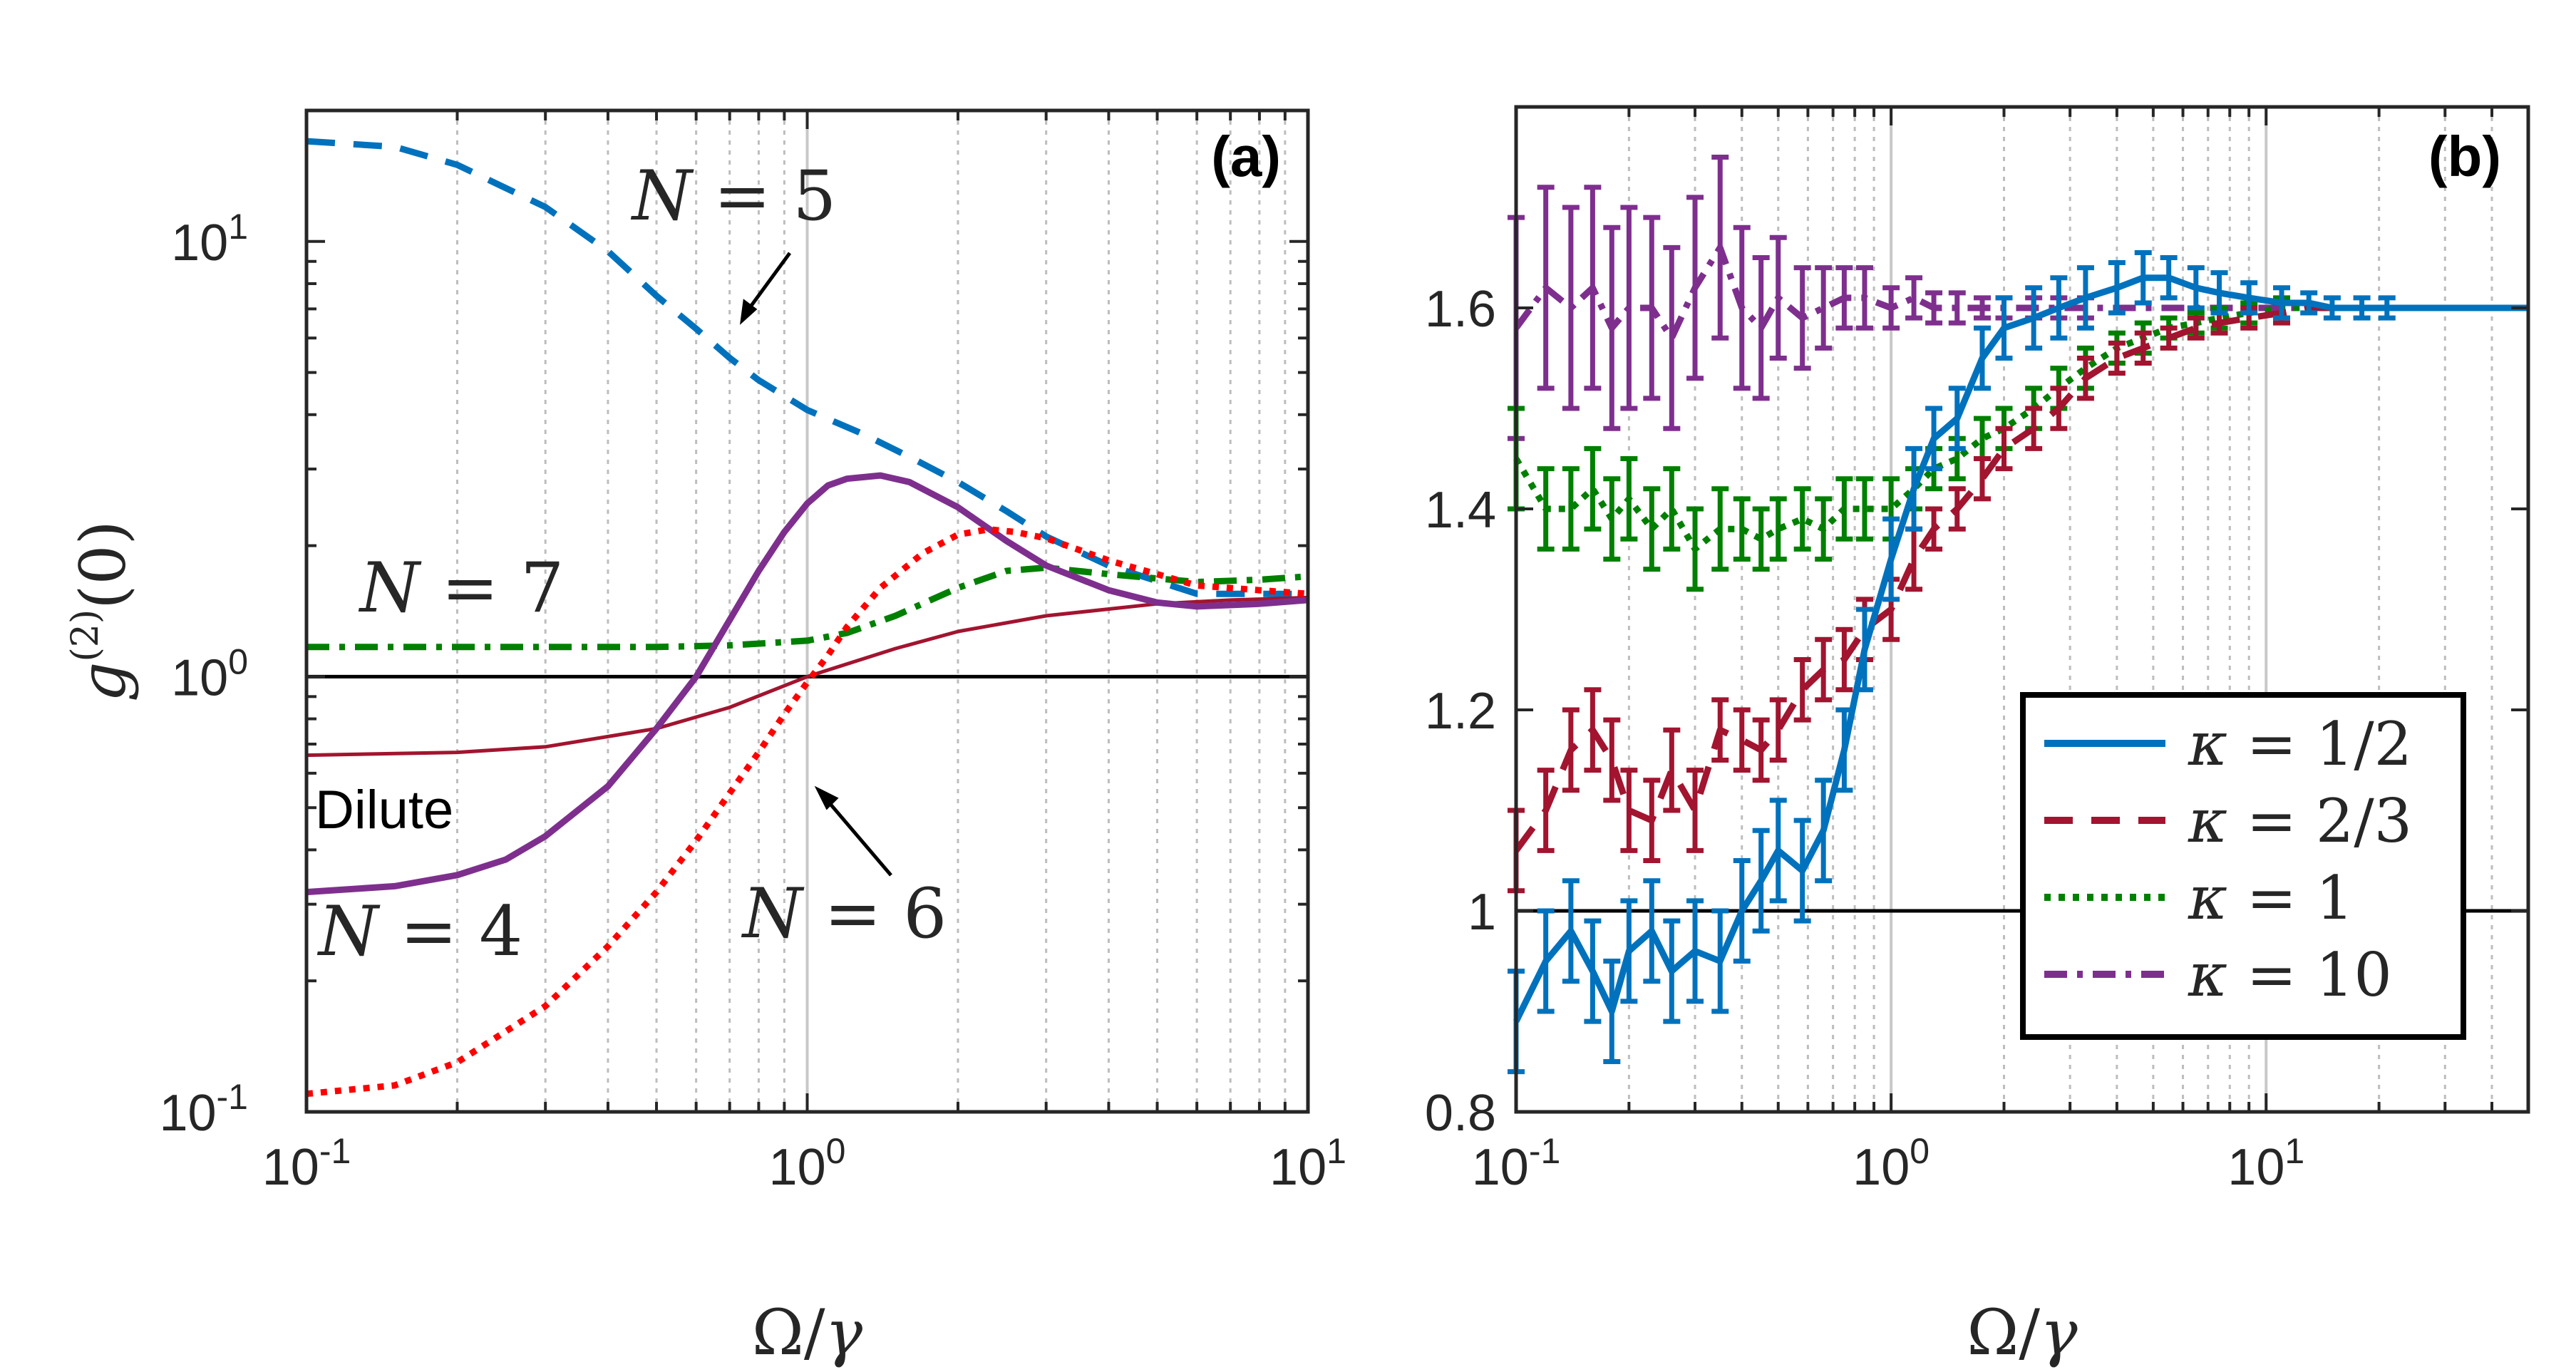  Describe the element at coordinates (2290, 898) in the screenshot. I see `legend-label-1-rest: = 1` at that location.